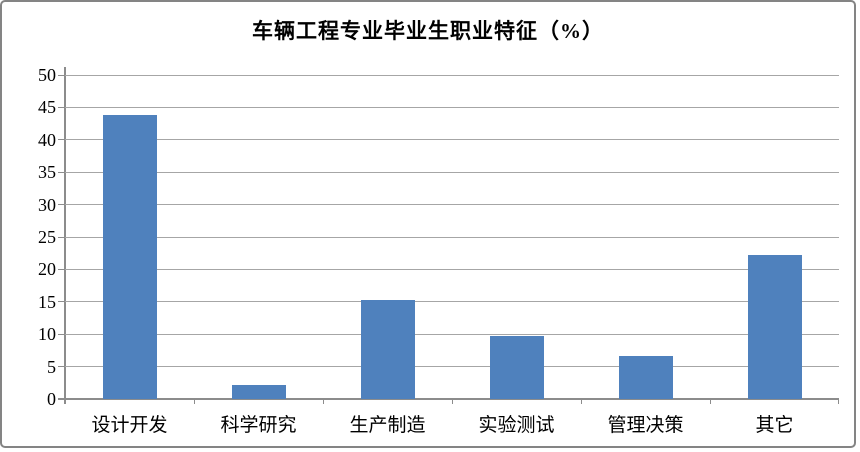  What do you see at coordinates (774, 425) in the screenshot?
I see `category-label-其它: 其它` at bounding box center [774, 425].